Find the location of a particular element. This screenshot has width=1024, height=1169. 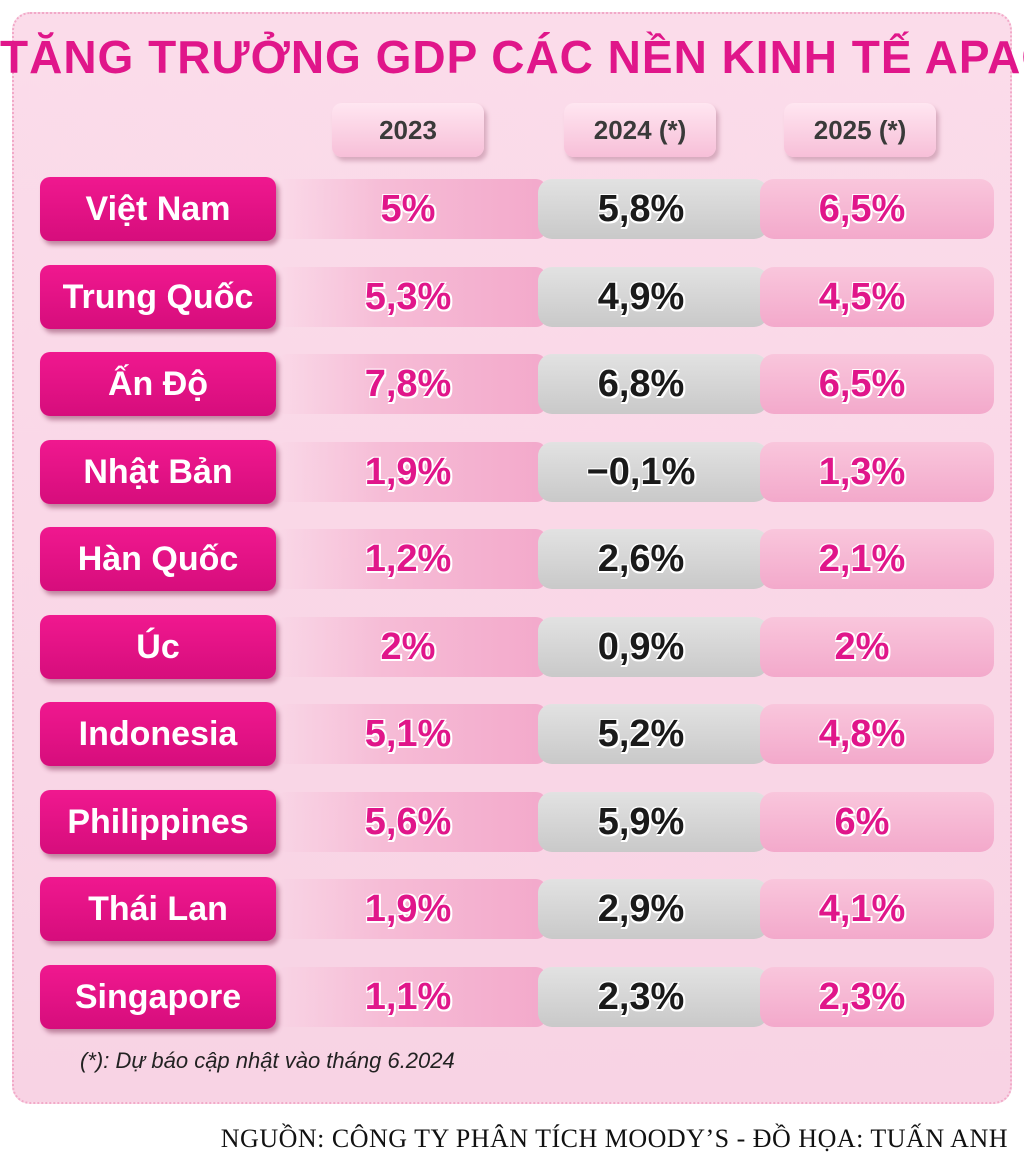

value-2024: 4,9% is located at coordinates (641, 296).